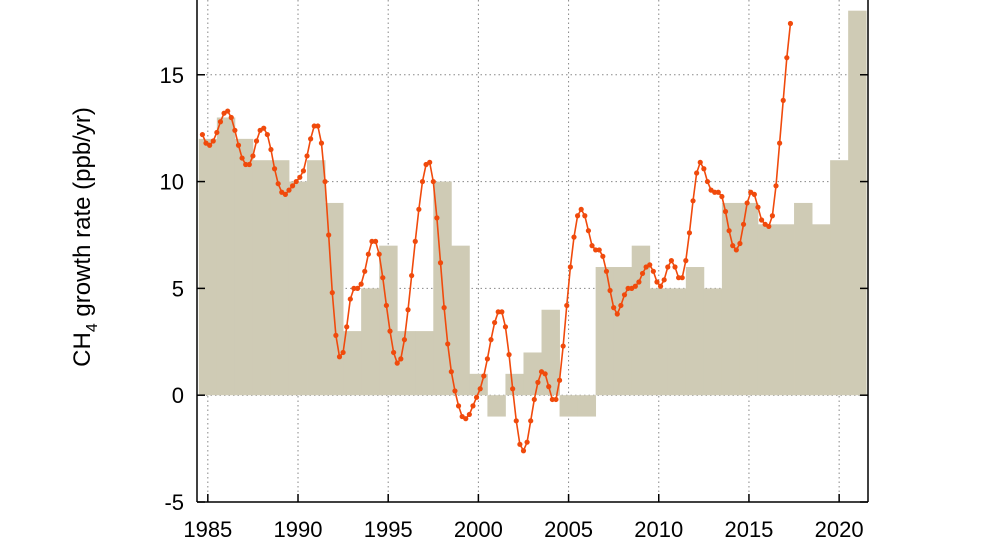 This screenshot has width=994, height=558. What do you see at coordinates (839, 529) in the screenshot?
I see `x-tick-label: 2020` at bounding box center [839, 529].